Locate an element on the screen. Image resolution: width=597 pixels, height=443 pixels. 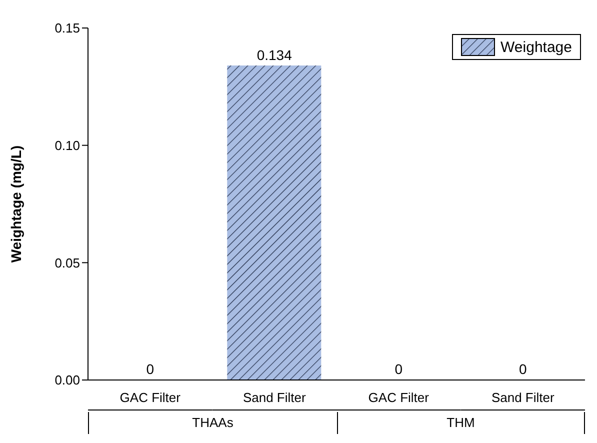
y-tick-label: 0.00 is located at coordinates (67, 380).